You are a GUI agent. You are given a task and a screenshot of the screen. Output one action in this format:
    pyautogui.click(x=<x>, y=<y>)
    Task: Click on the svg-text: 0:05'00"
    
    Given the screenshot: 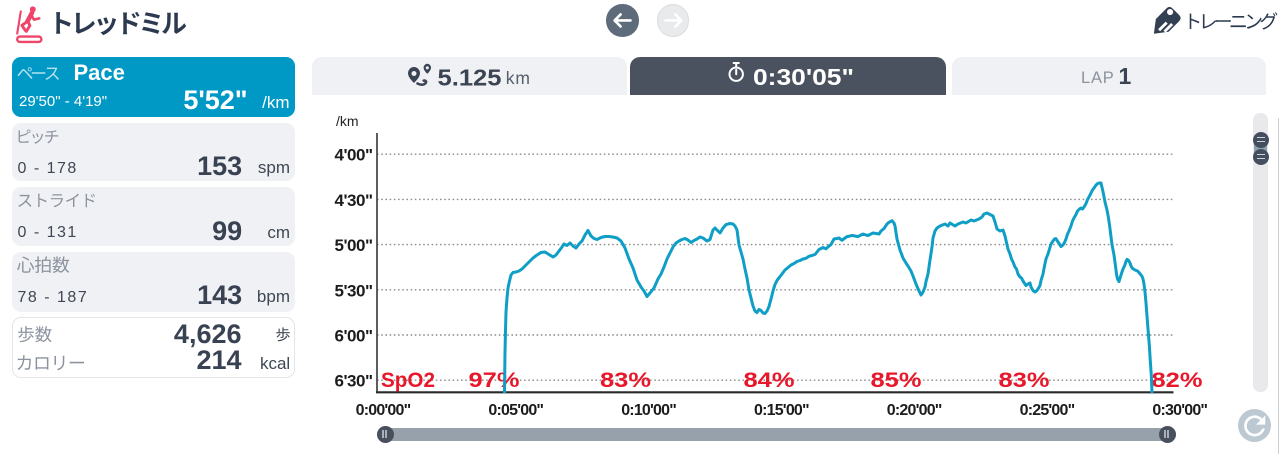 What is the action you would take?
    pyautogui.click(x=515, y=410)
    